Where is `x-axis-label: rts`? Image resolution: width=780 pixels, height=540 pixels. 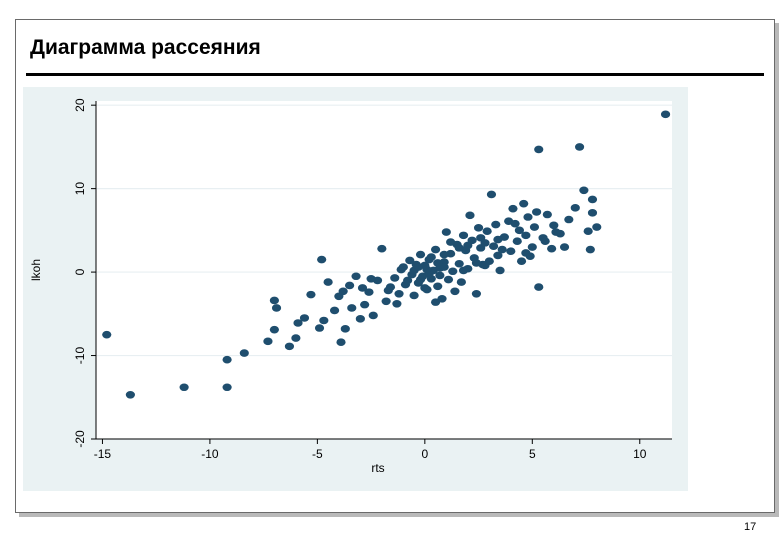 x-axis-label: rts is located at coordinates (377, 468).